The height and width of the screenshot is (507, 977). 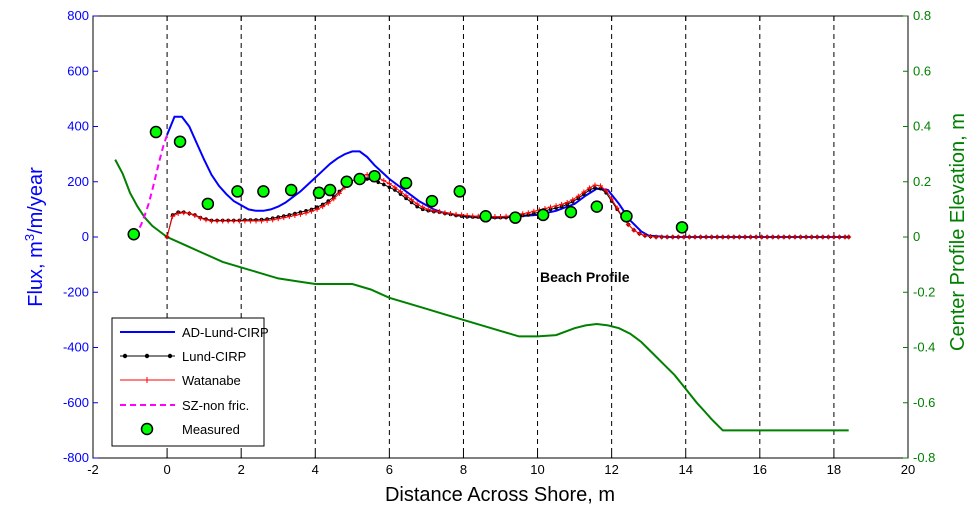 What do you see at coordinates (225, 332) in the screenshot?
I see `legend-label-ad-lund-cirp: AD-Lund-CIRP` at bounding box center [225, 332].